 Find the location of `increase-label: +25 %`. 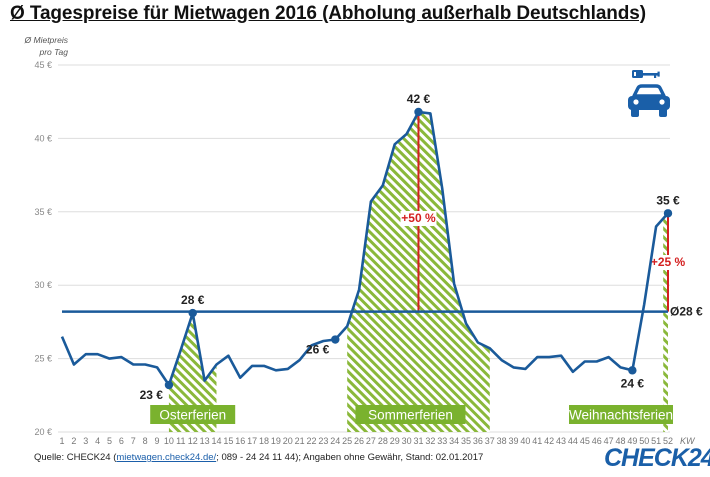

increase-label: +25 % is located at coordinates (668, 262).